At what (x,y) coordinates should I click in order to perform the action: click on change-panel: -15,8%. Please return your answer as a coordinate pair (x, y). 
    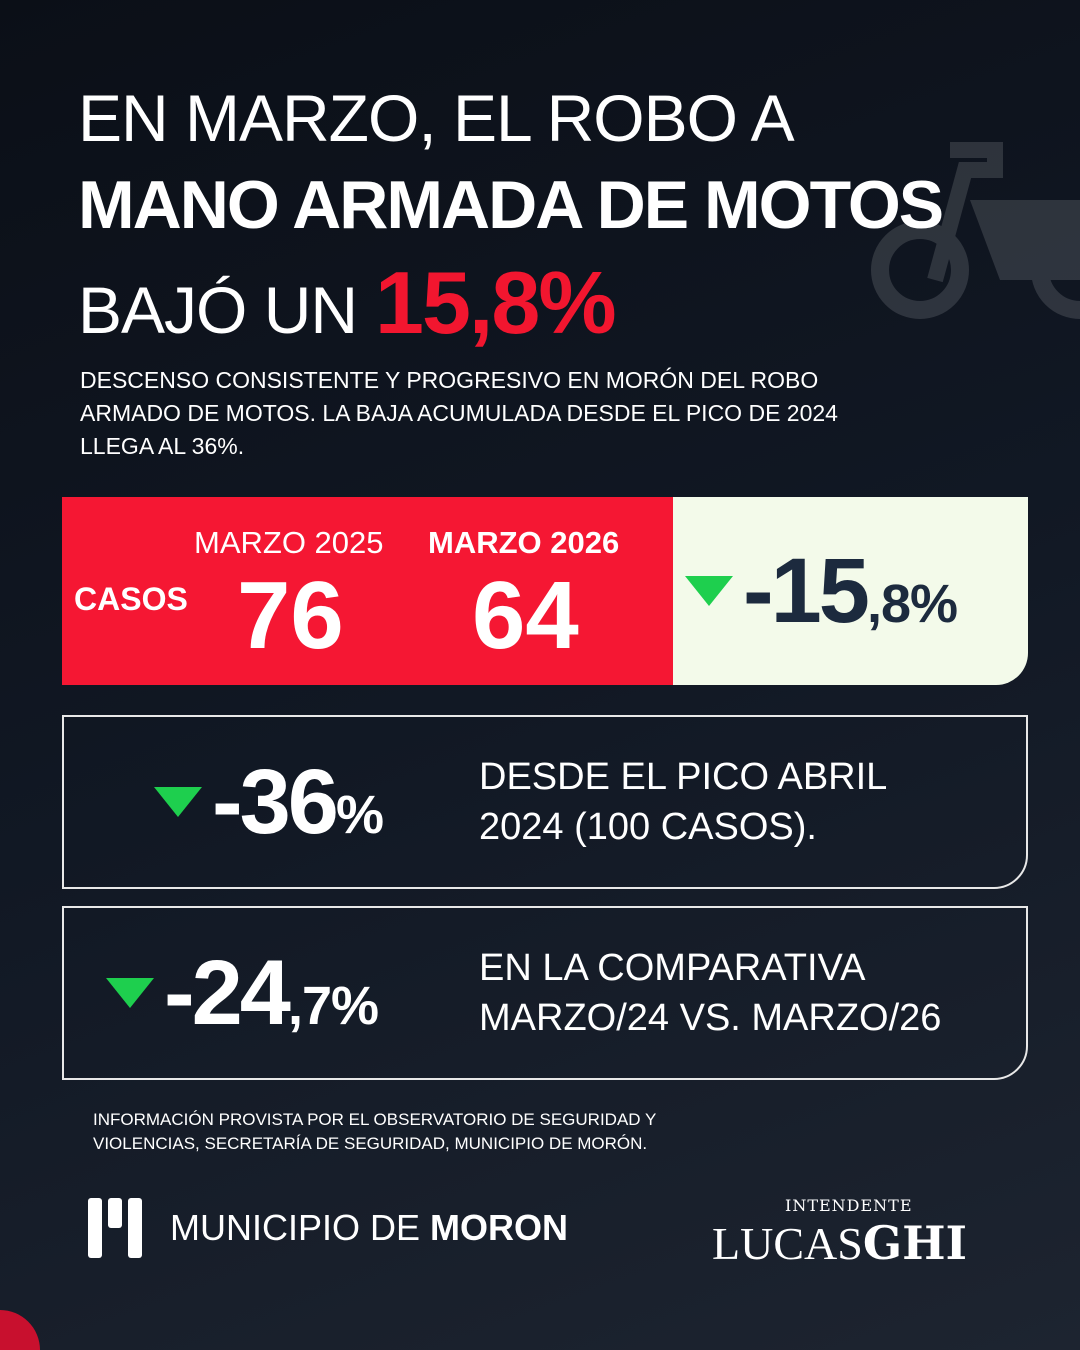
    Looking at the image, I should click on (850, 591).